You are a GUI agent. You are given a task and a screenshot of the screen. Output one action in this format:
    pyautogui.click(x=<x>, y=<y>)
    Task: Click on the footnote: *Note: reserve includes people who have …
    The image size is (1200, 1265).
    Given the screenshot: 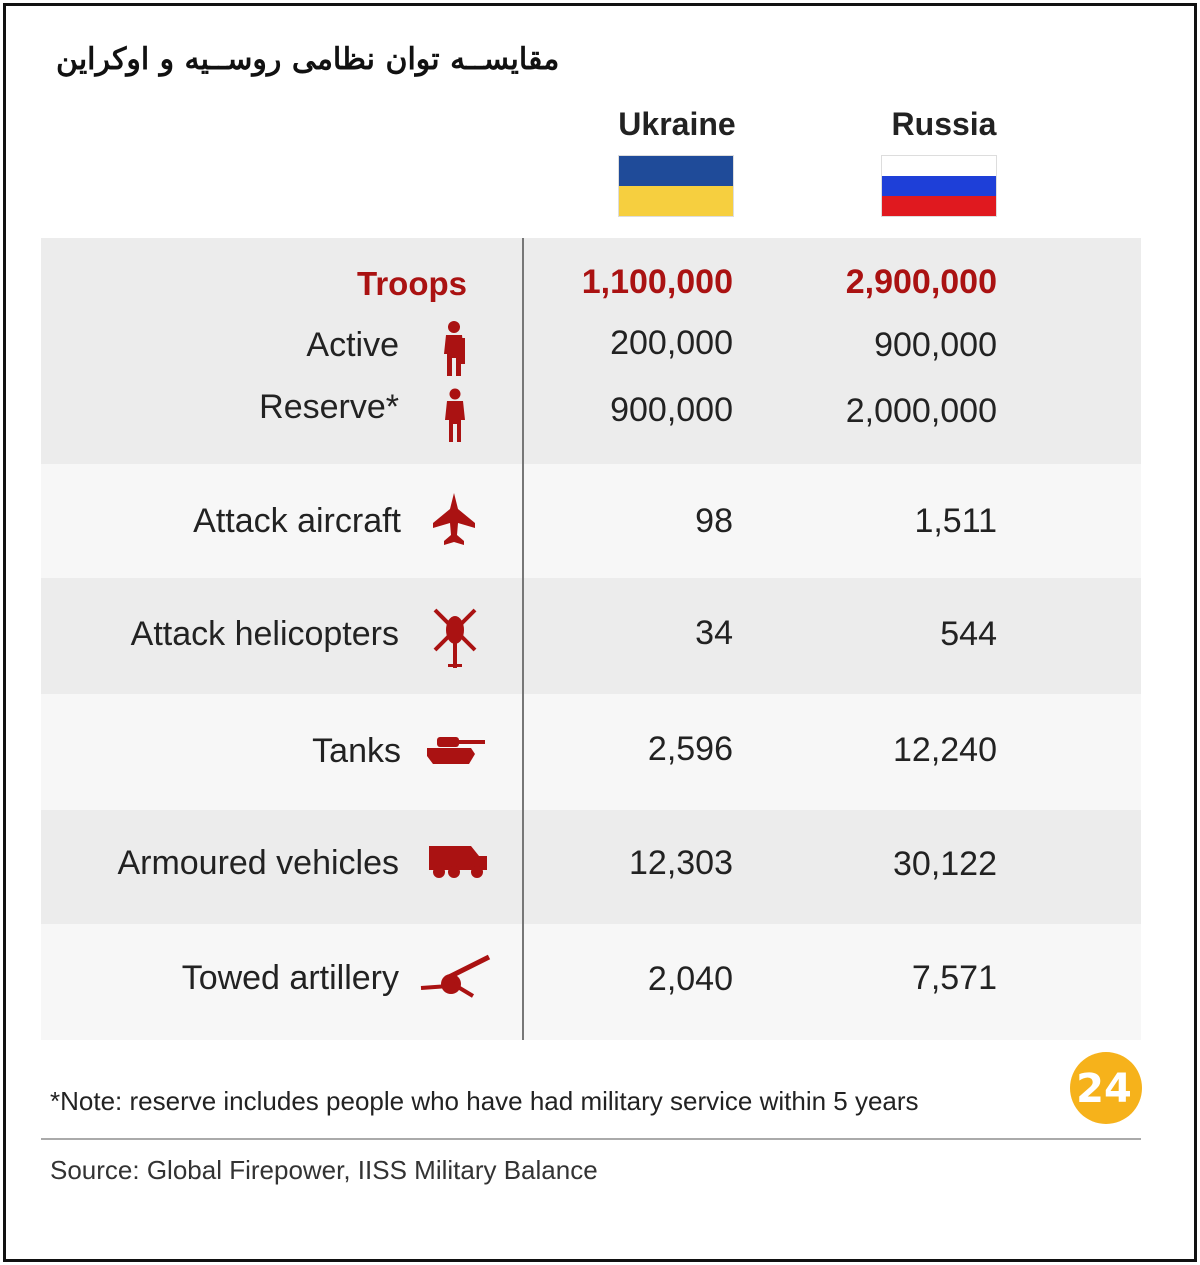 What is the action you would take?
    pyautogui.click(x=484, y=1101)
    